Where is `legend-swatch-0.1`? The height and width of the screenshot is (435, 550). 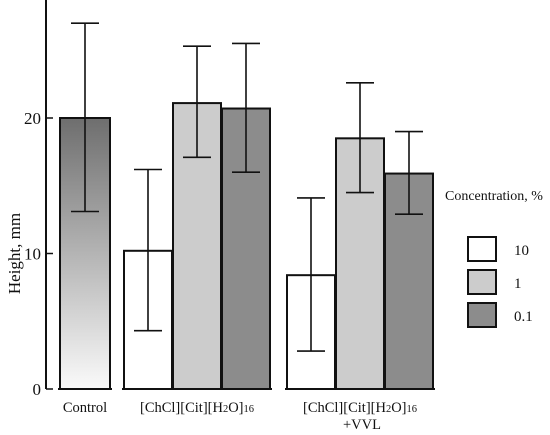
legend-swatch-0.1 is located at coordinates (482, 315).